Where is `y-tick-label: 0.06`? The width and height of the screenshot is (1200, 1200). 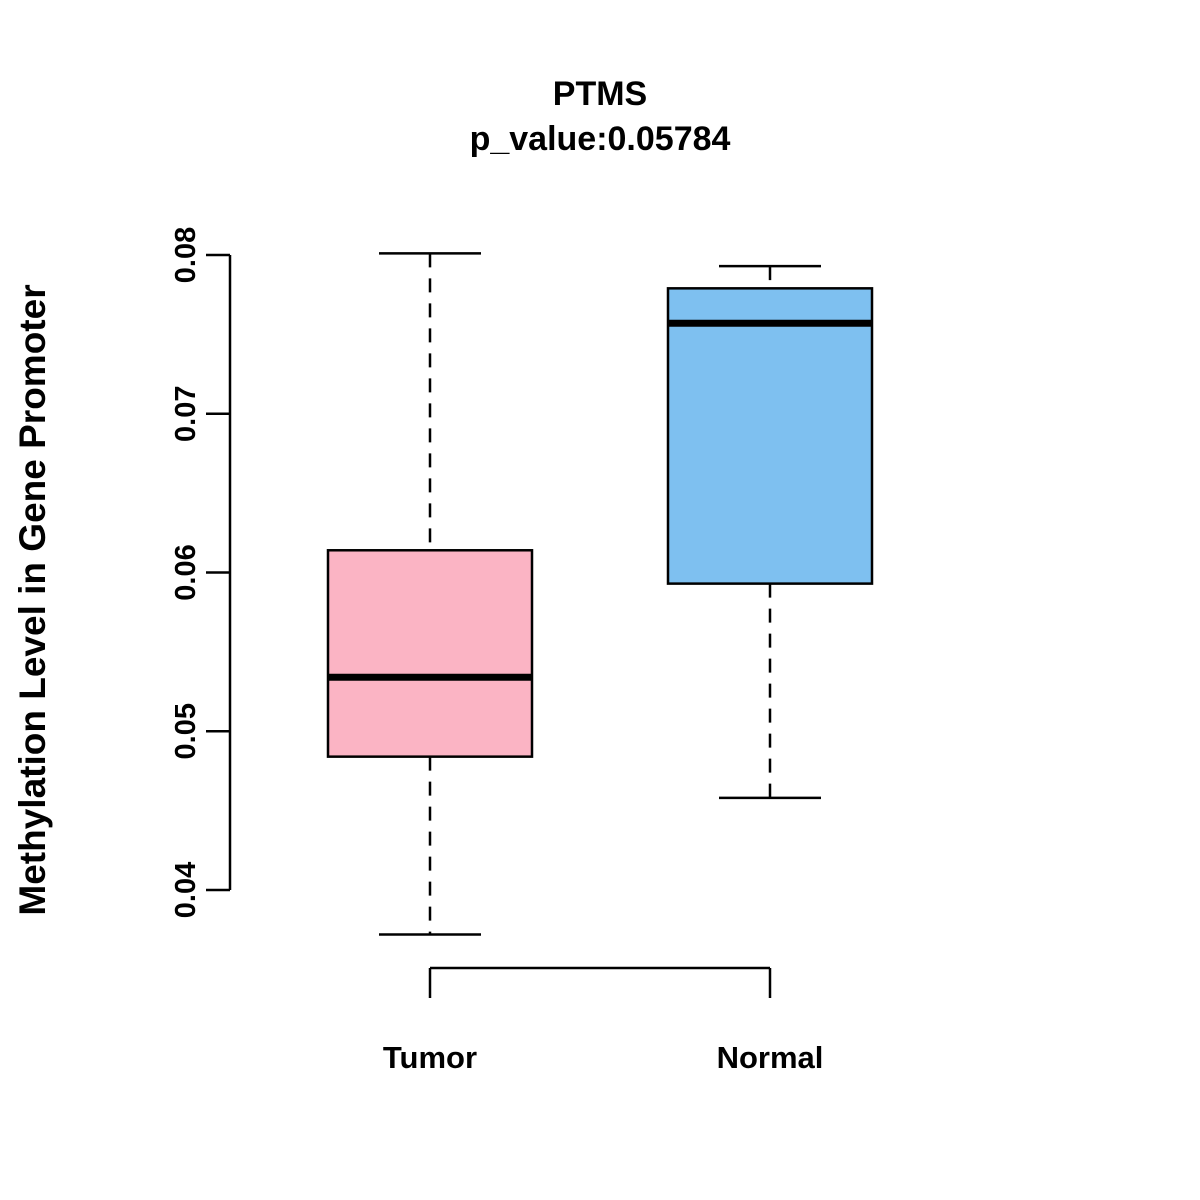 y-tick-label: 0.06 is located at coordinates (186, 572).